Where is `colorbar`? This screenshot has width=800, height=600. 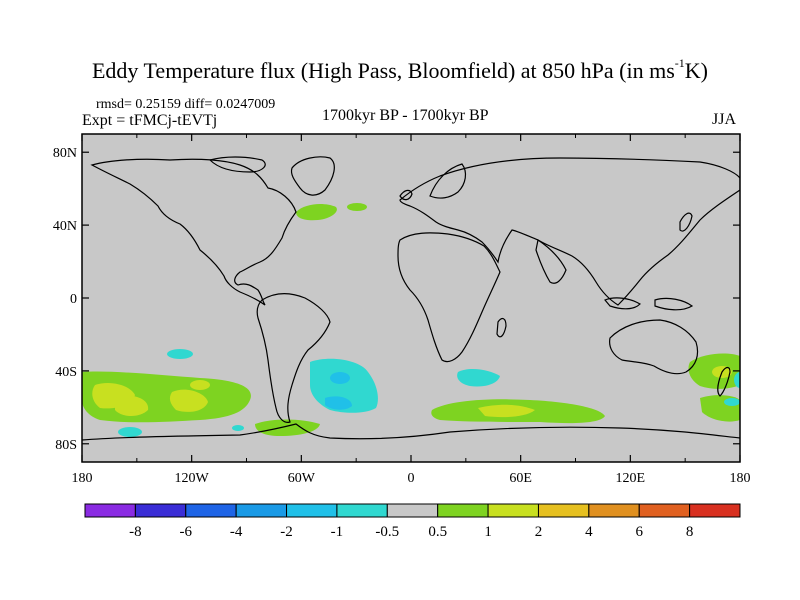
colorbar is located at coordinates (412, 510).